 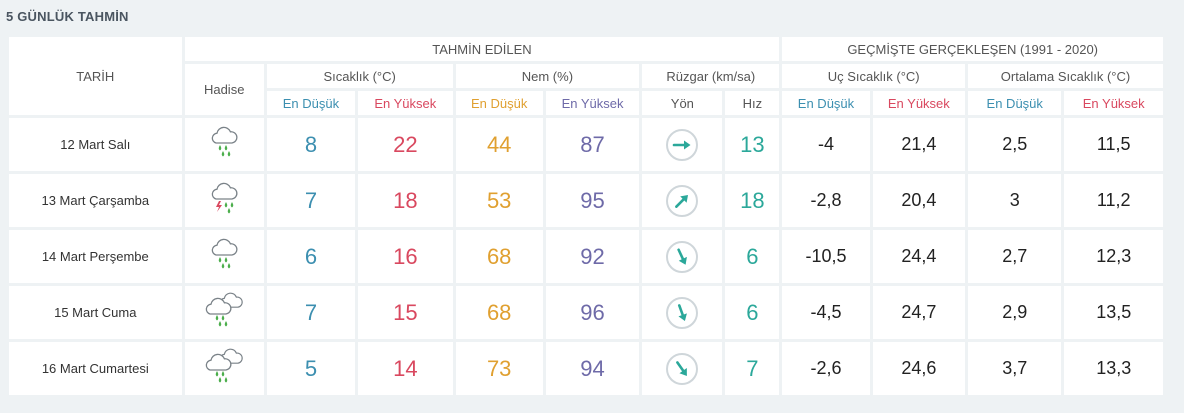 What do you see at coordinates (972, 49) in the screenshot?
I see `header-gecmis: GEÇMİŞTE GERÇEKLEŞEN (1991 - 2020)` at bounding box center [972, 49].